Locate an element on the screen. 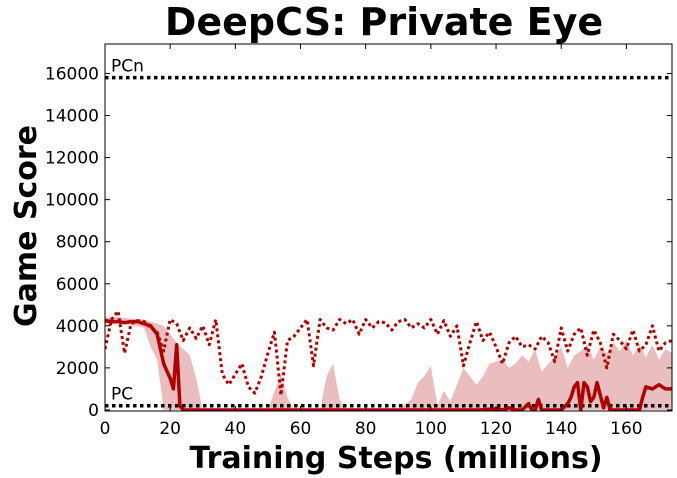 This screenshot has width=677, height=478. reference-labels: PCn PC is located at coordinates (127, 231).